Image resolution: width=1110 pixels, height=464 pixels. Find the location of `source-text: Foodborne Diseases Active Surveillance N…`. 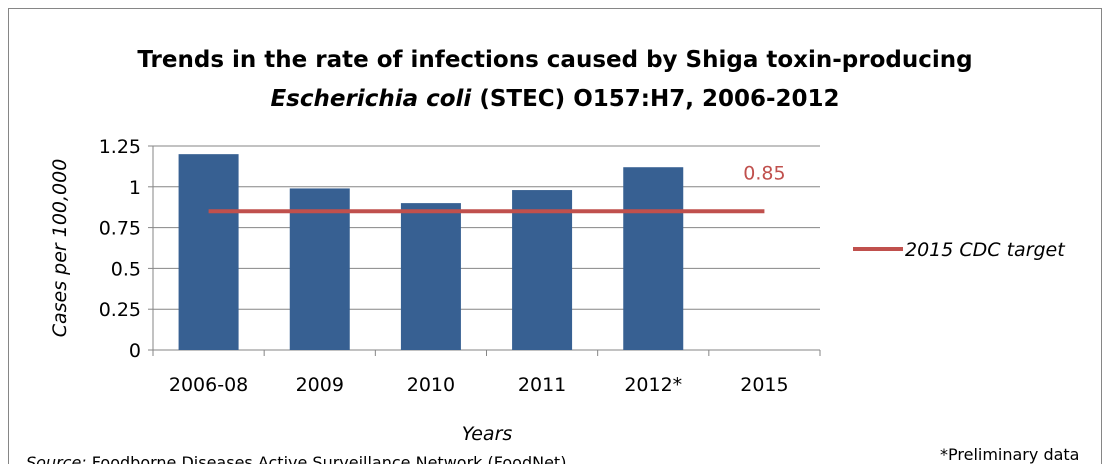

source-text: Foodborne Diseases Active Surveillance N… is located at coordinates (329, 458).